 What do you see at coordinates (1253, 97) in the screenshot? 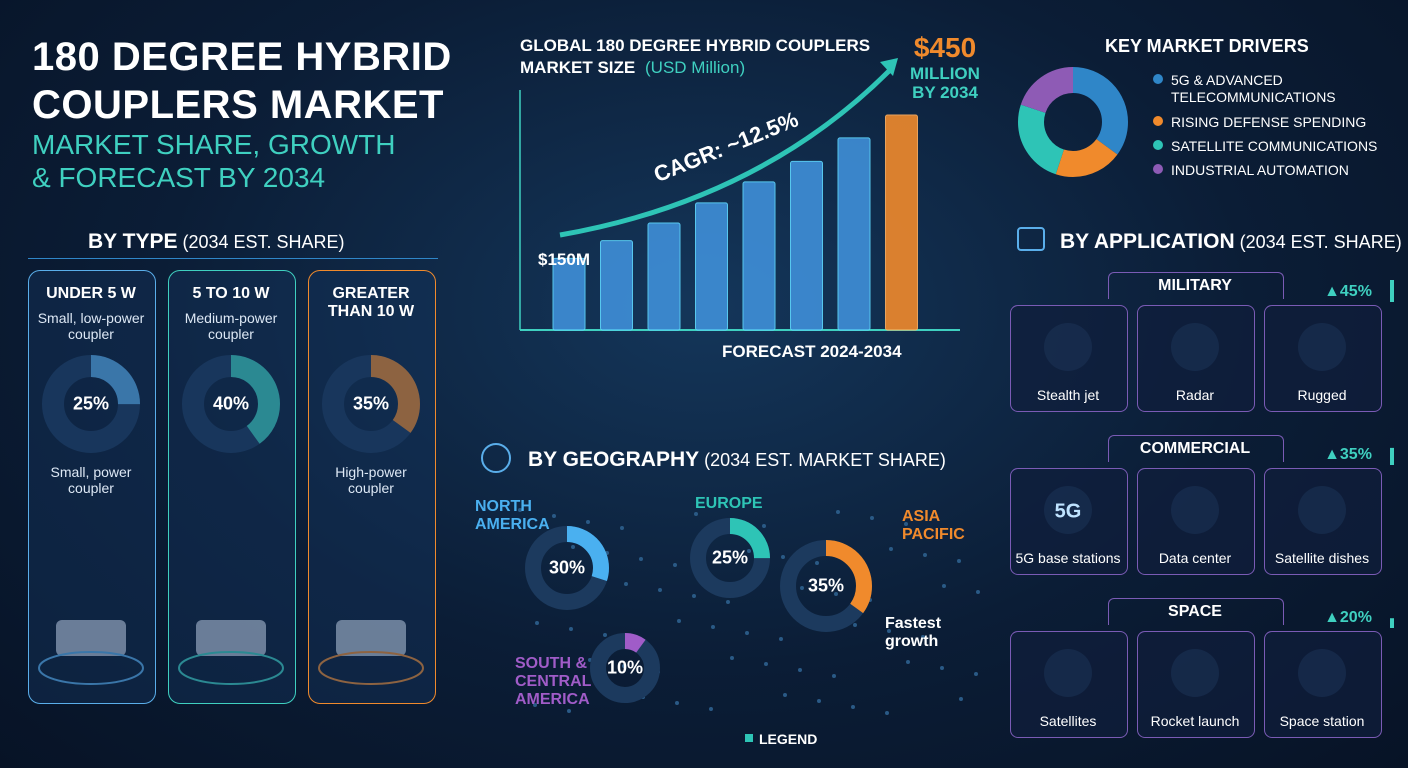
I see `legend-label: TELECOMMUNICATIONS` at bounding box center [1253, 97].